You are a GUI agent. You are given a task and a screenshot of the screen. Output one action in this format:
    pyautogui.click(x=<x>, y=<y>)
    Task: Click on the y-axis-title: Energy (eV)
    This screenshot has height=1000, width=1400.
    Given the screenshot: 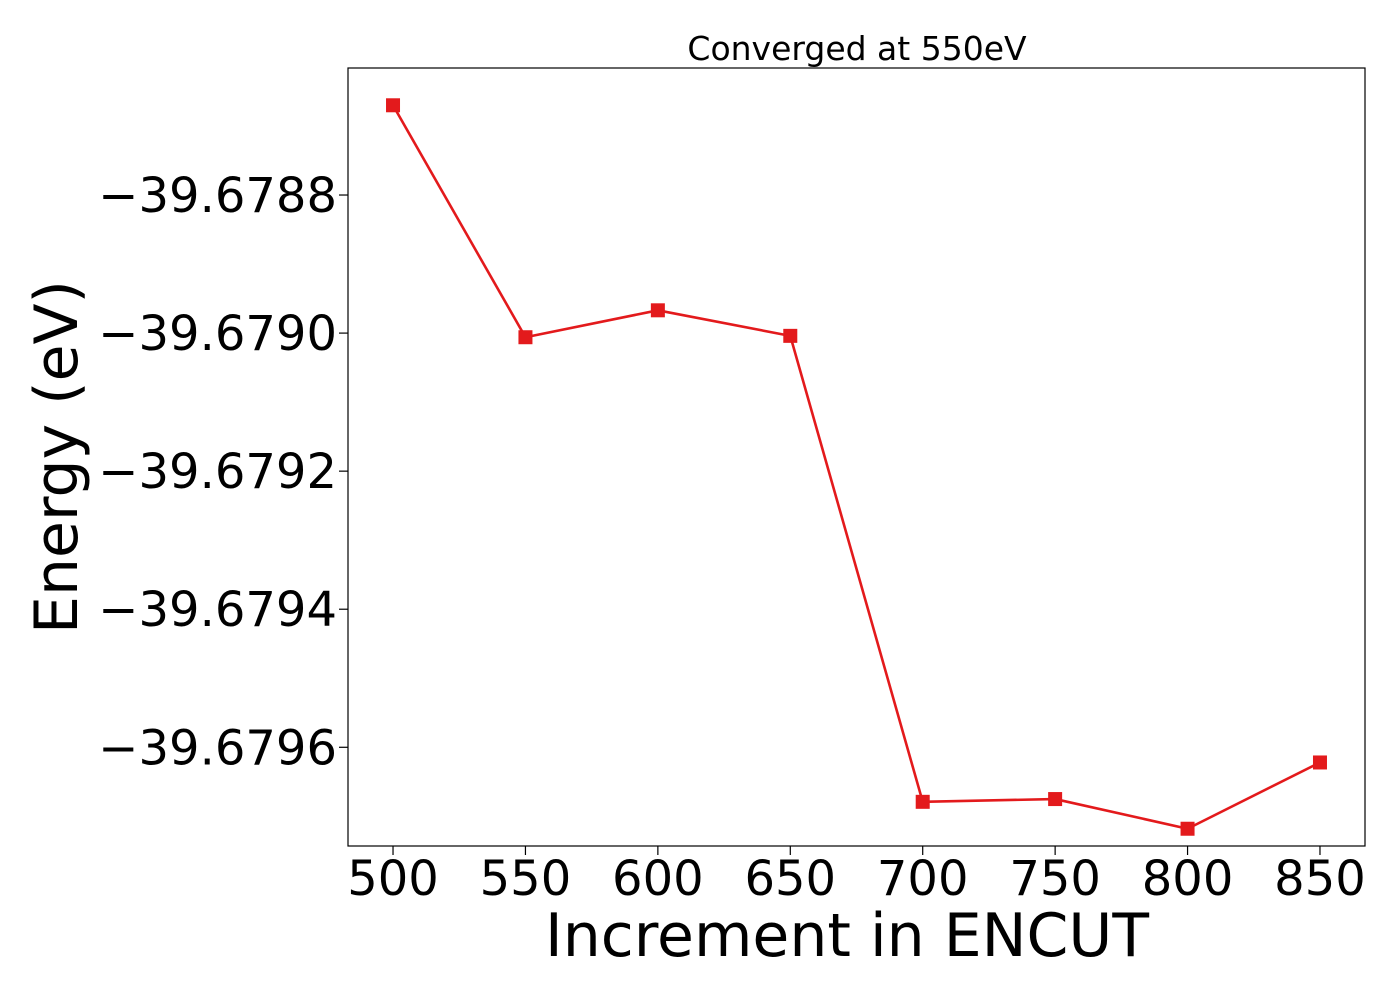 What is the action you would take?
    pyautogui.click(x=57, y=457)
    